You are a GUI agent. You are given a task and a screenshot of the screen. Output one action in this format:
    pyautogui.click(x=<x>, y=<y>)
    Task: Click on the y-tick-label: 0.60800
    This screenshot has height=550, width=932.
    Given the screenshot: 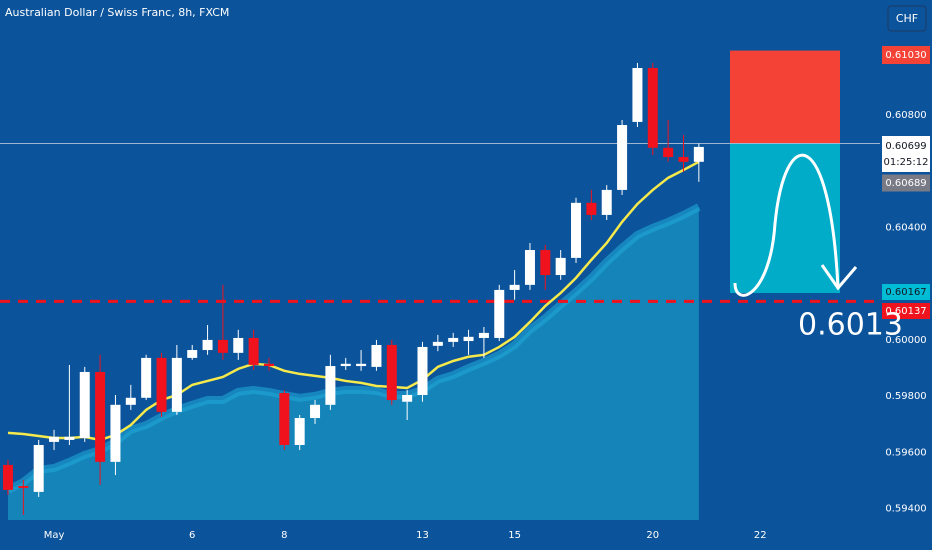 What is the action you would take?
    pyautogui.click(x=905, y=115)
    